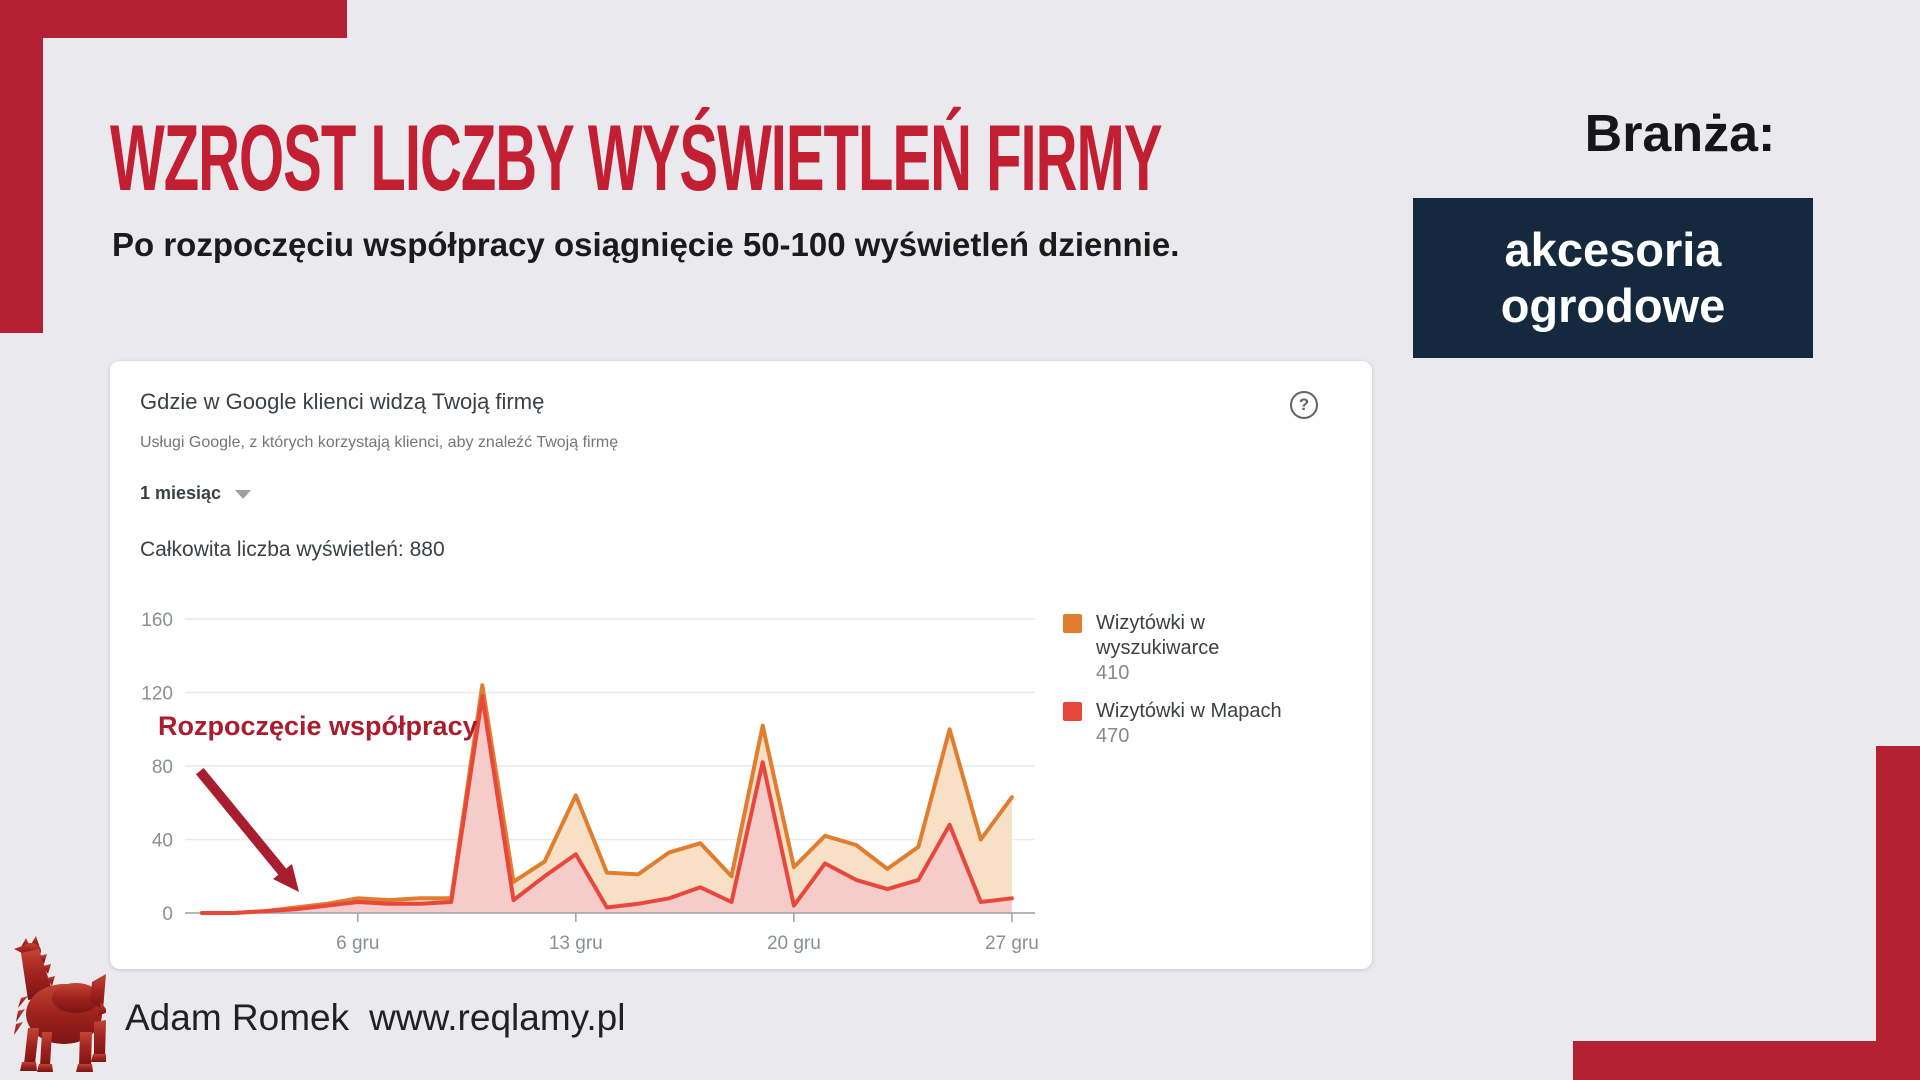  What do you see at coordinates (1072, 623) in the screenshot?
I see `legend-swatch-search` at bounding box center [1072, 623].